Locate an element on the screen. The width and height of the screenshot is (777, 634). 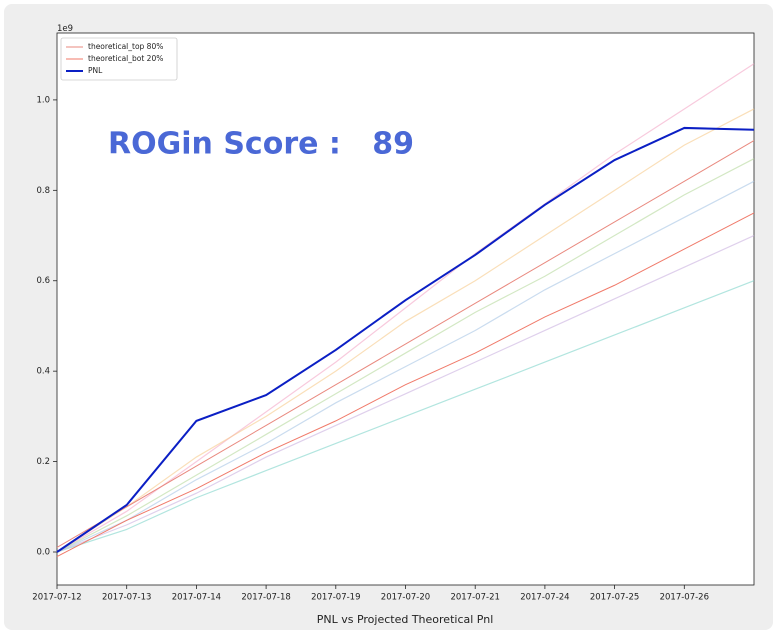
y-tick-label: 0.0 is located at coordinates (43, 552).